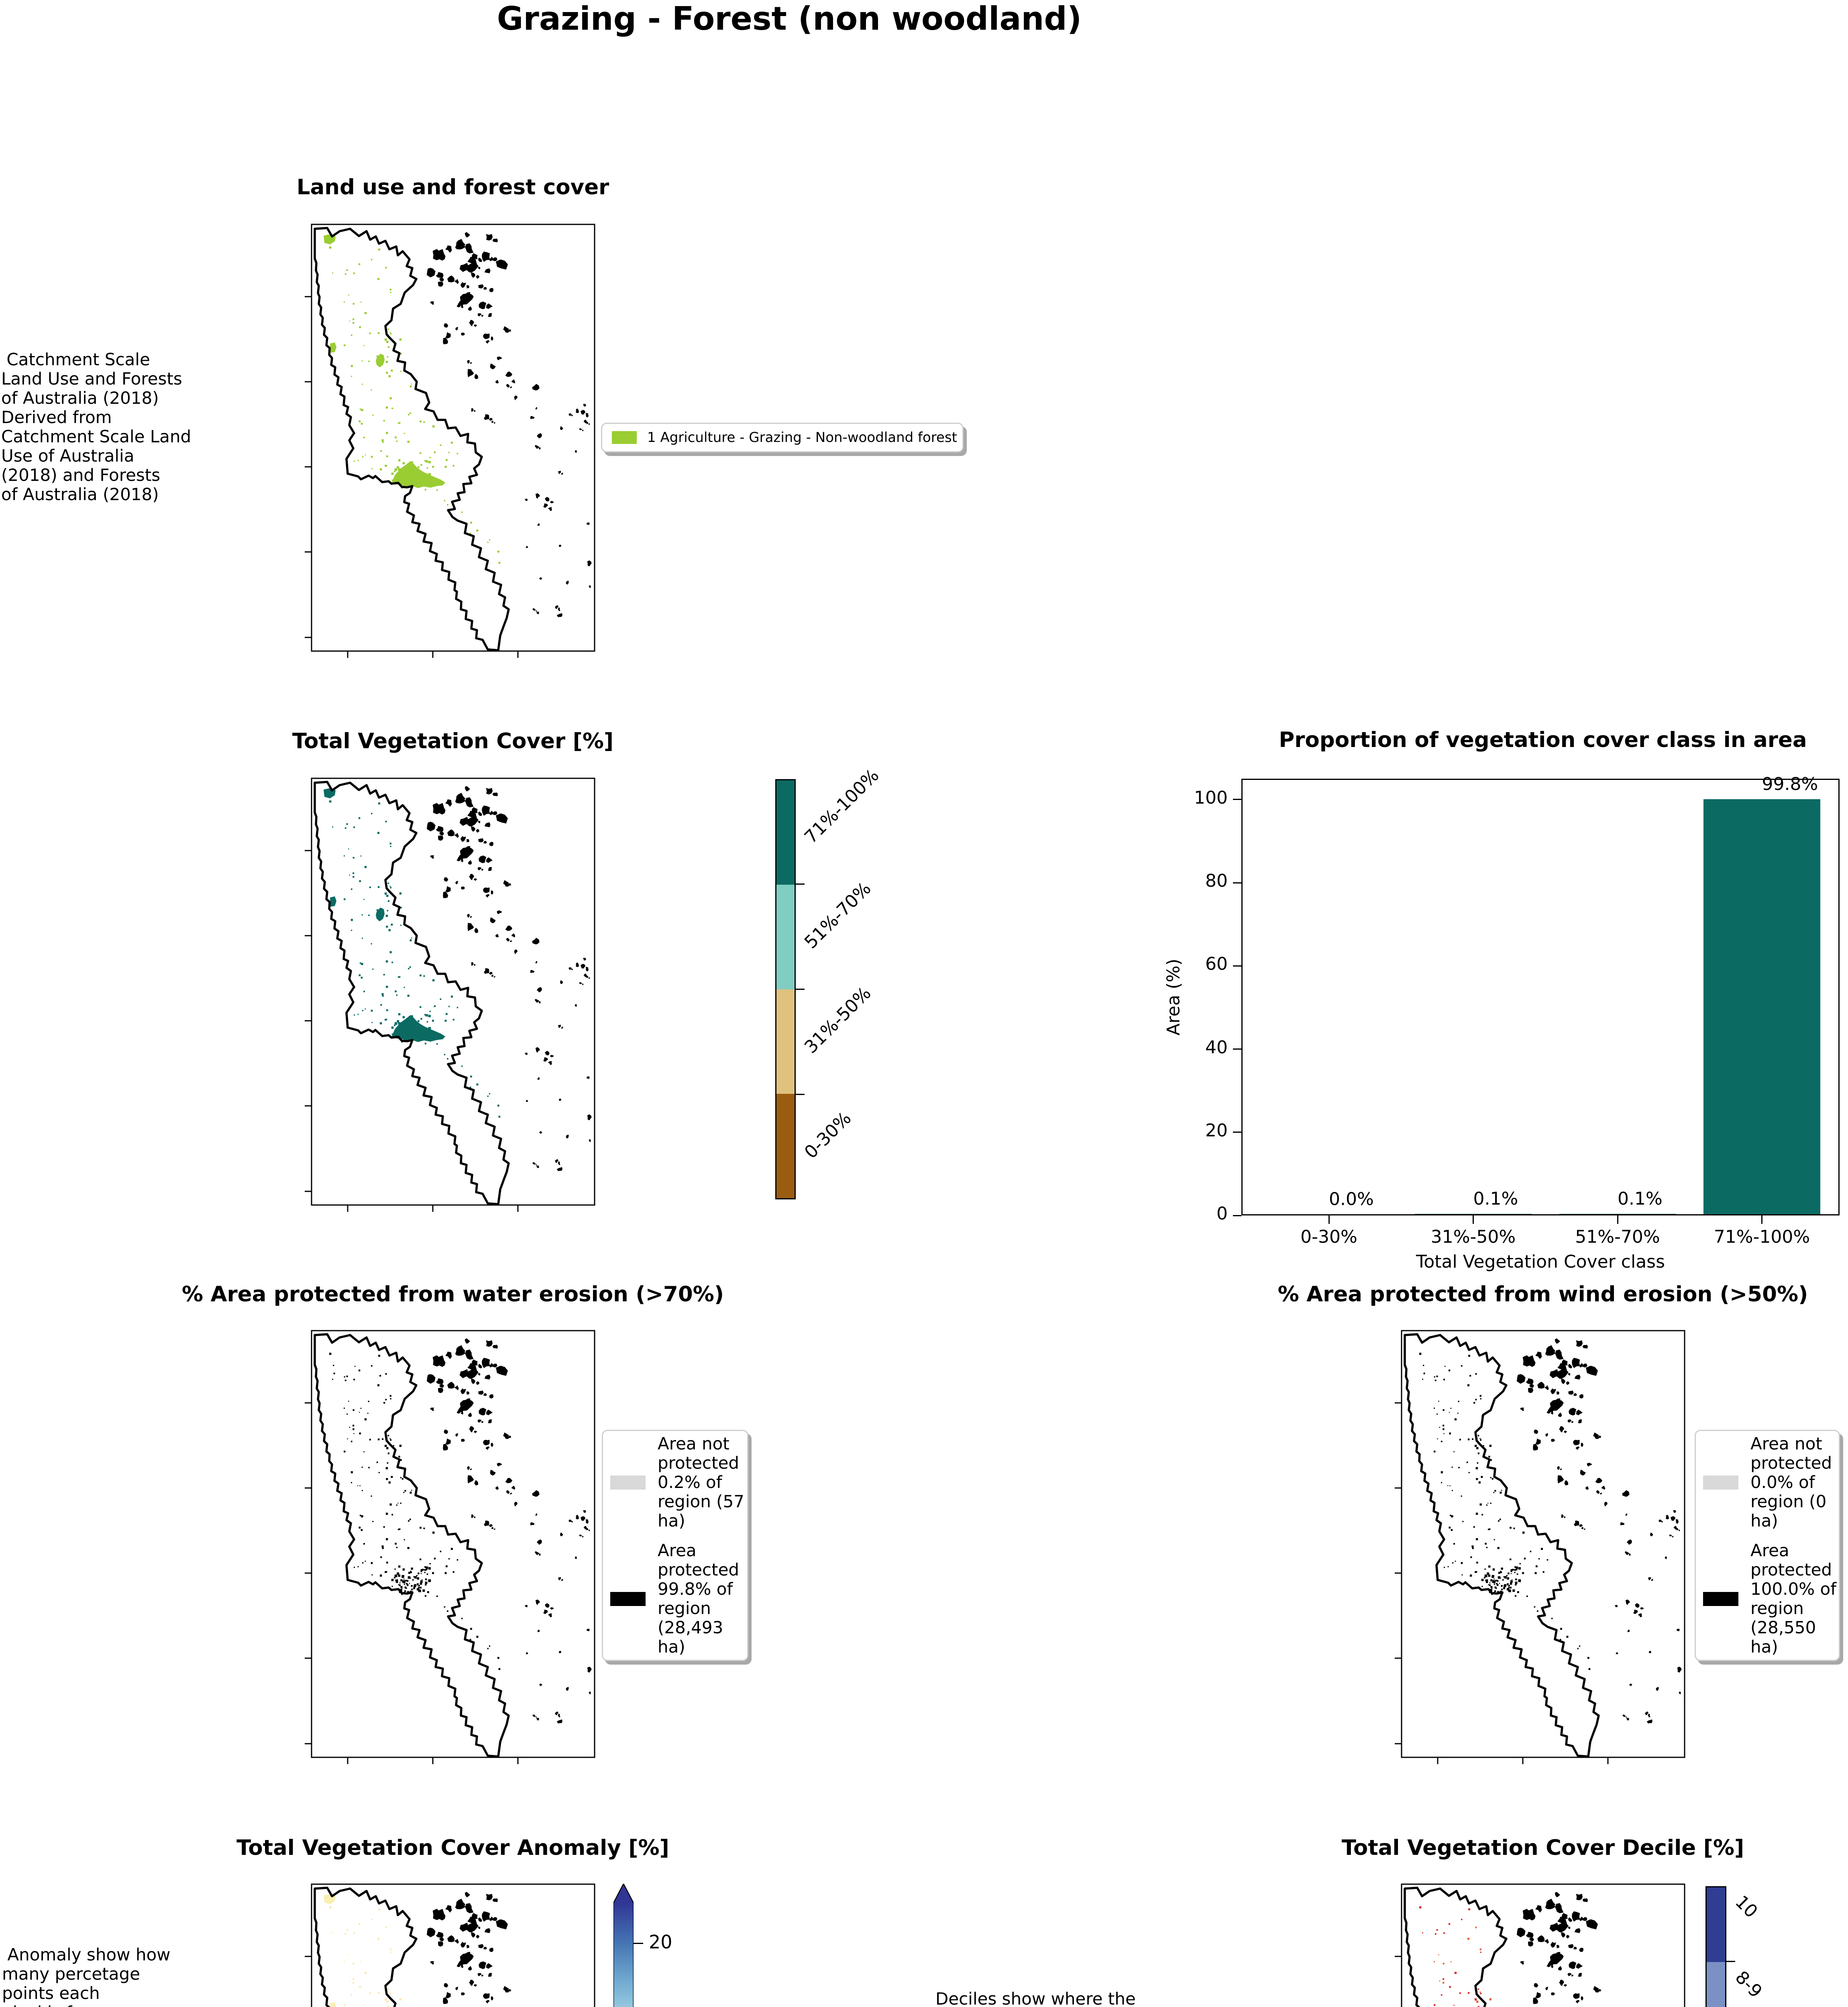 This screenshot has width=1848, height=2007. Describe the element at coordinates (1715, 1946) in the screenshot. I see `decile-colorbar` at that location.